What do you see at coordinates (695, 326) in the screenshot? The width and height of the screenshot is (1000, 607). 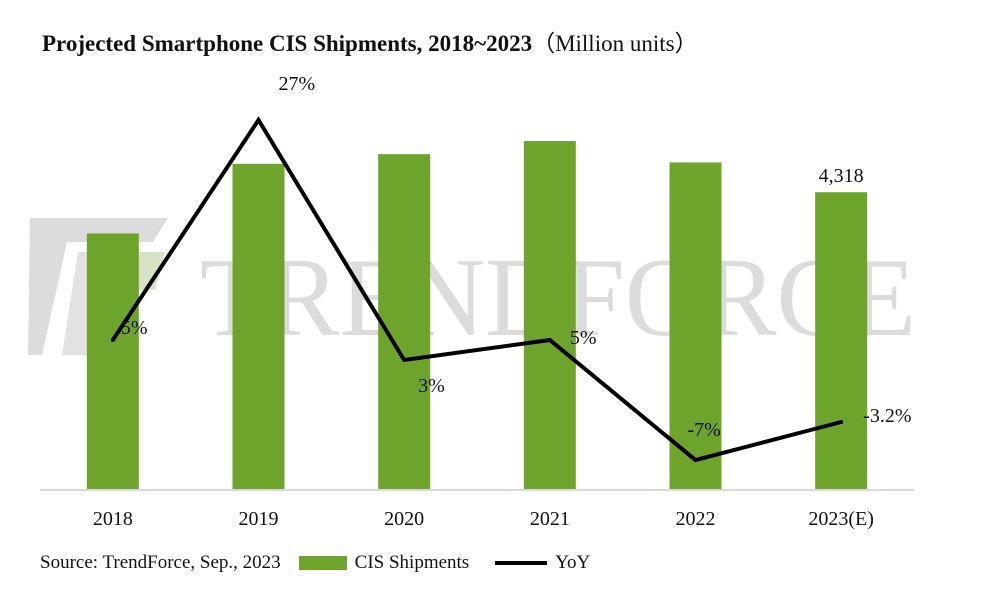 I see `bar-2022` at bounding box center [695, 326].